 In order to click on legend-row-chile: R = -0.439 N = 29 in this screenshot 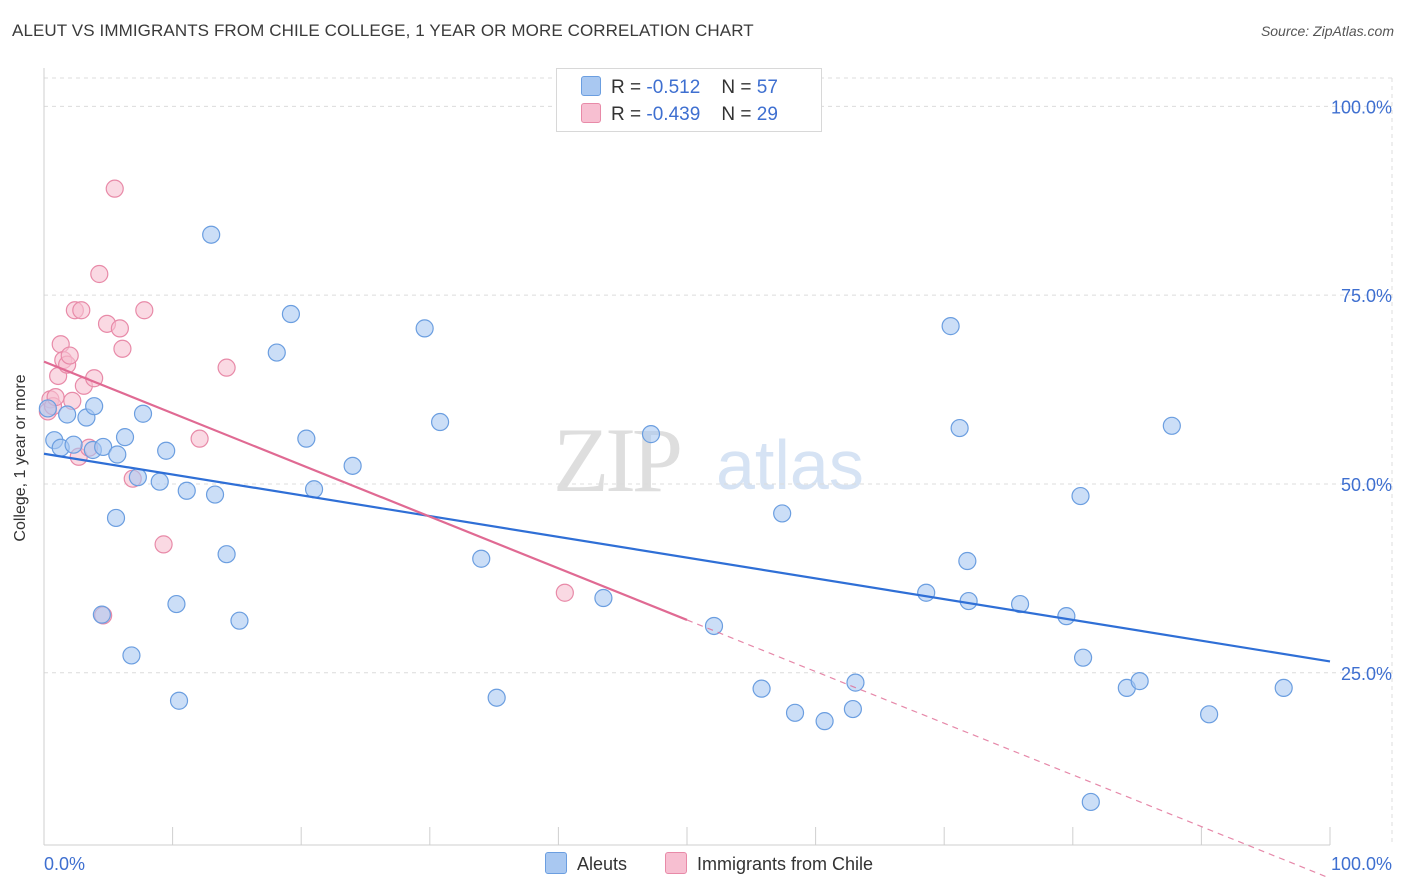, I will do `click(679, 114)`.